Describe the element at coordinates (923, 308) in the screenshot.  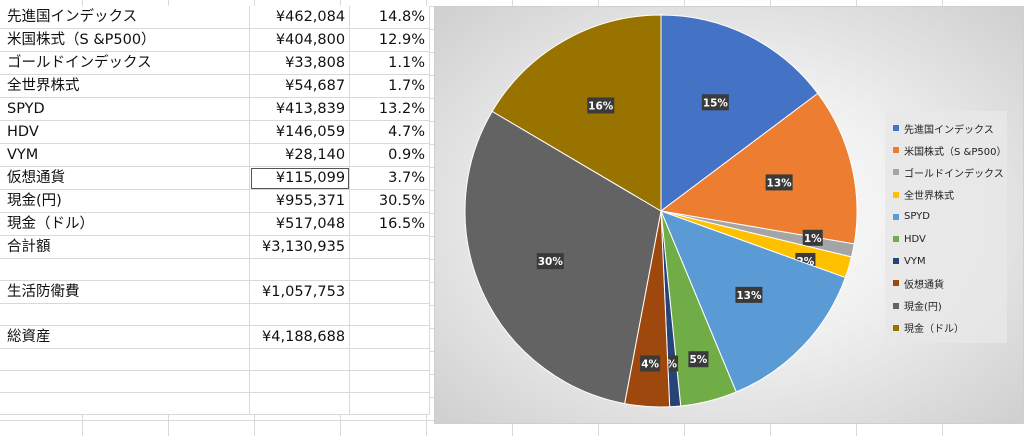
I see `legend-label: 現金(円)` at that location.